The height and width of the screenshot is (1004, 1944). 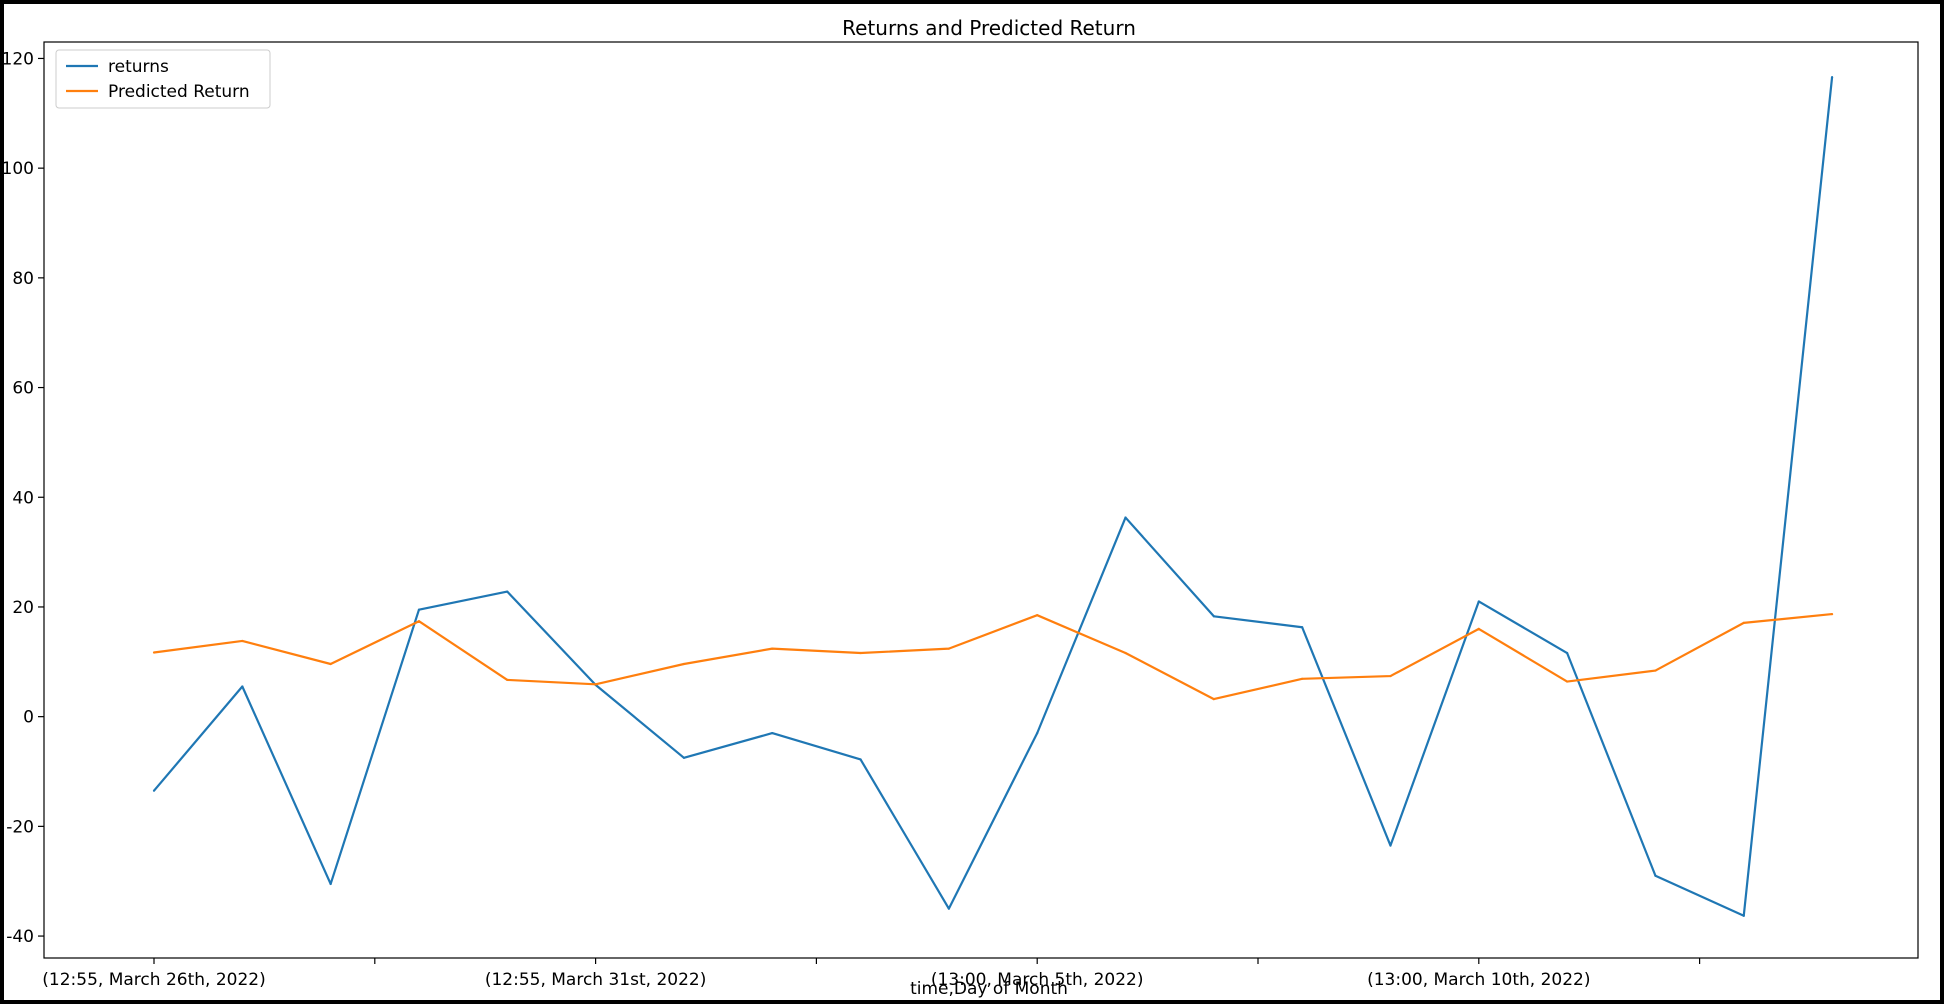 What do you see at coordinates (28, 718) in the screenshot?
I see `y-tick-label: 0` at bounding box center [28, 718].